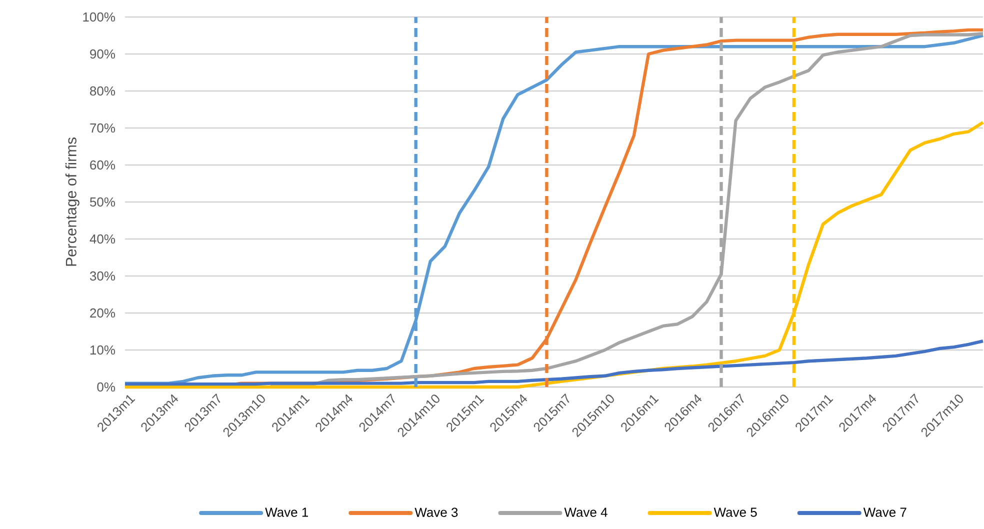  Describe the element at coordinates (103, 54) in the screenshot. I see `y-tick-label: 90%` at that location.